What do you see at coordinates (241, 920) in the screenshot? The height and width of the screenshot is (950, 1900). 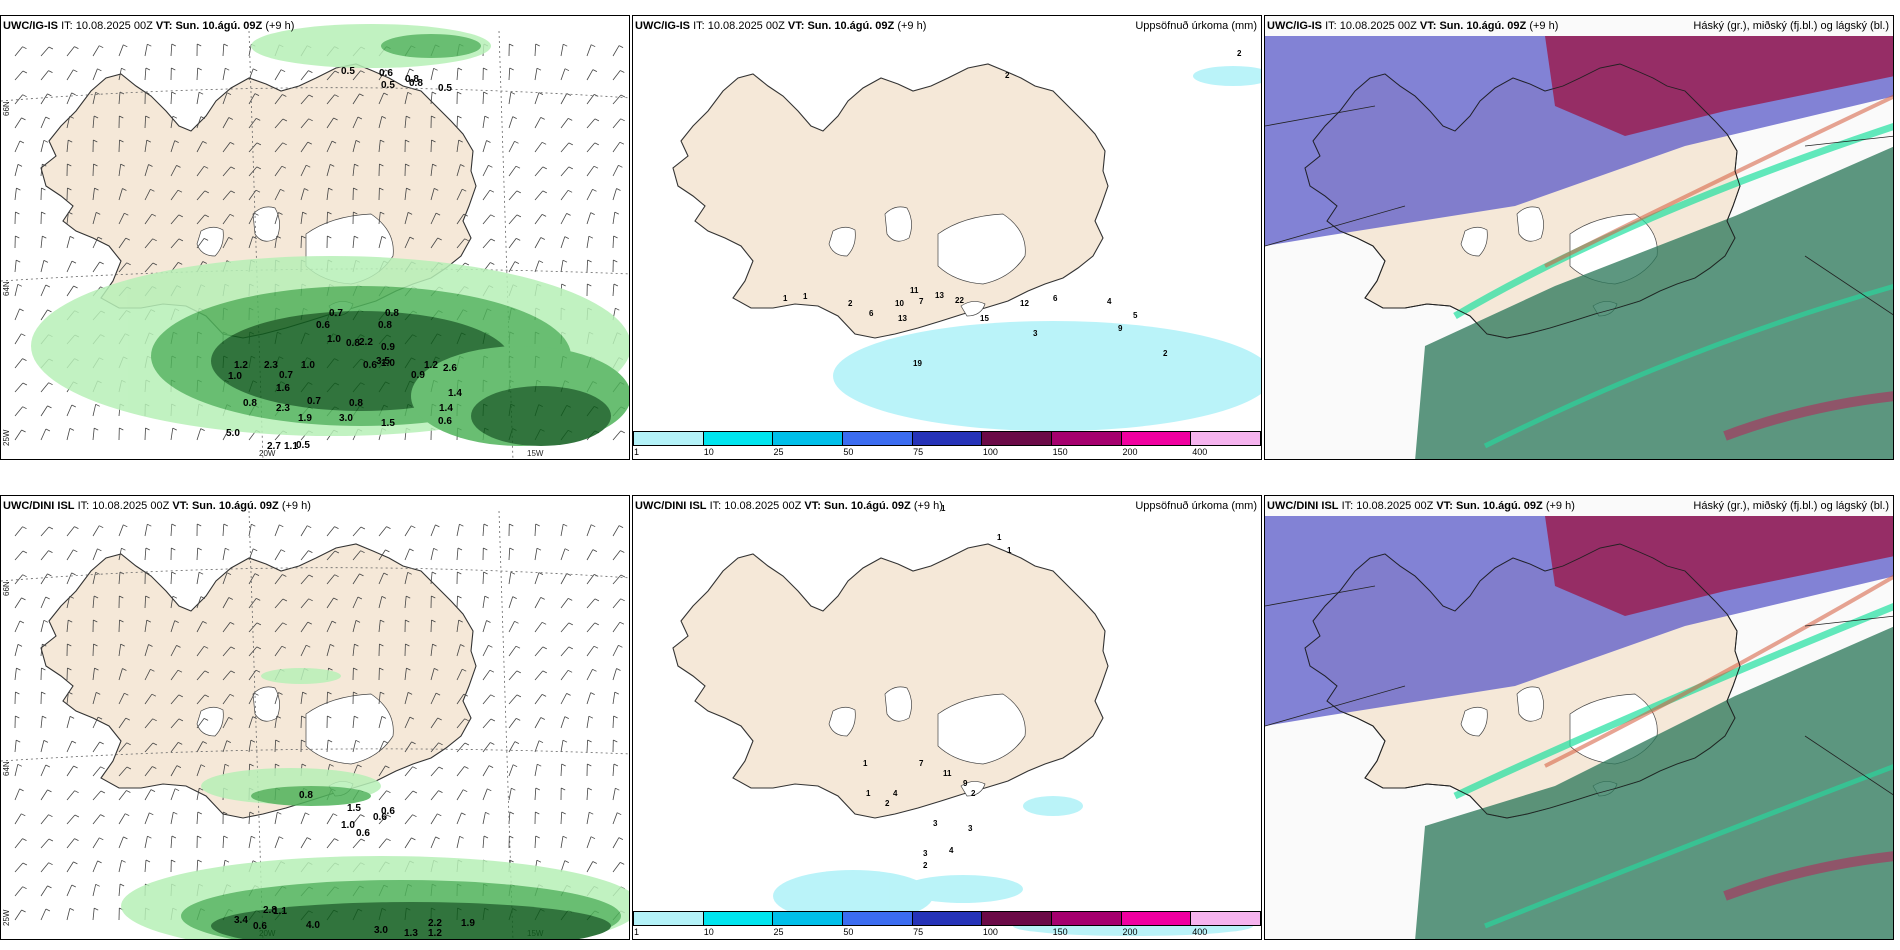 I see `rain-value: 3.4` at bounding box center [241, 920].